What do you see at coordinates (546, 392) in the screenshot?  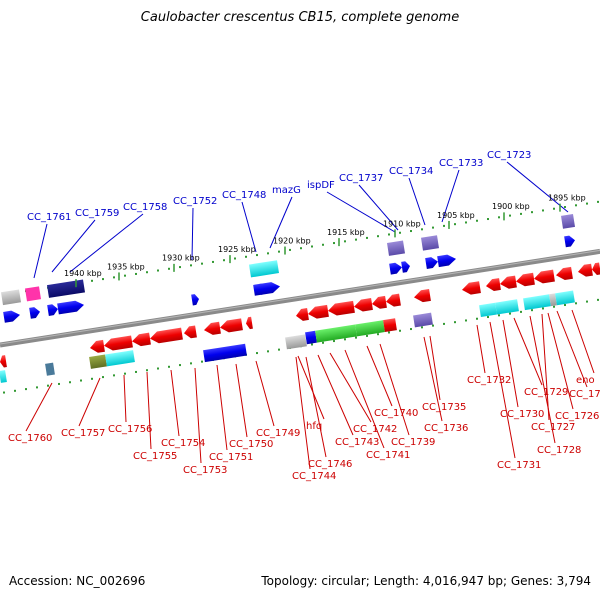 I see `gene-label: CC_1729` at bounding box center [546, 392].